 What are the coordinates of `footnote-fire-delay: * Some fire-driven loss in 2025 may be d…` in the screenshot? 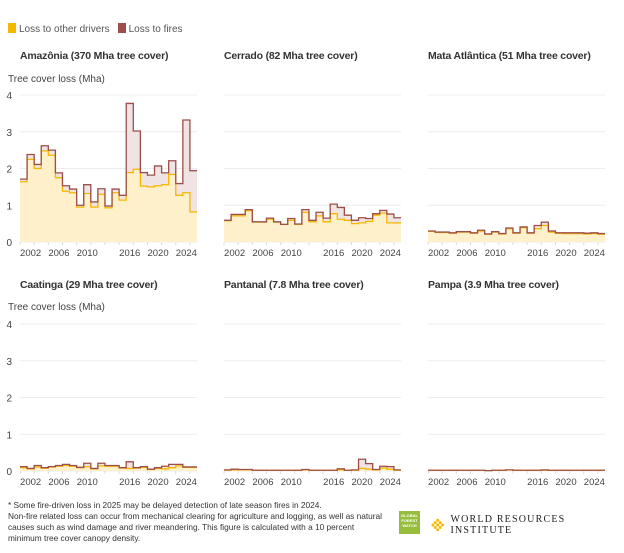 It's located at (165, 505).